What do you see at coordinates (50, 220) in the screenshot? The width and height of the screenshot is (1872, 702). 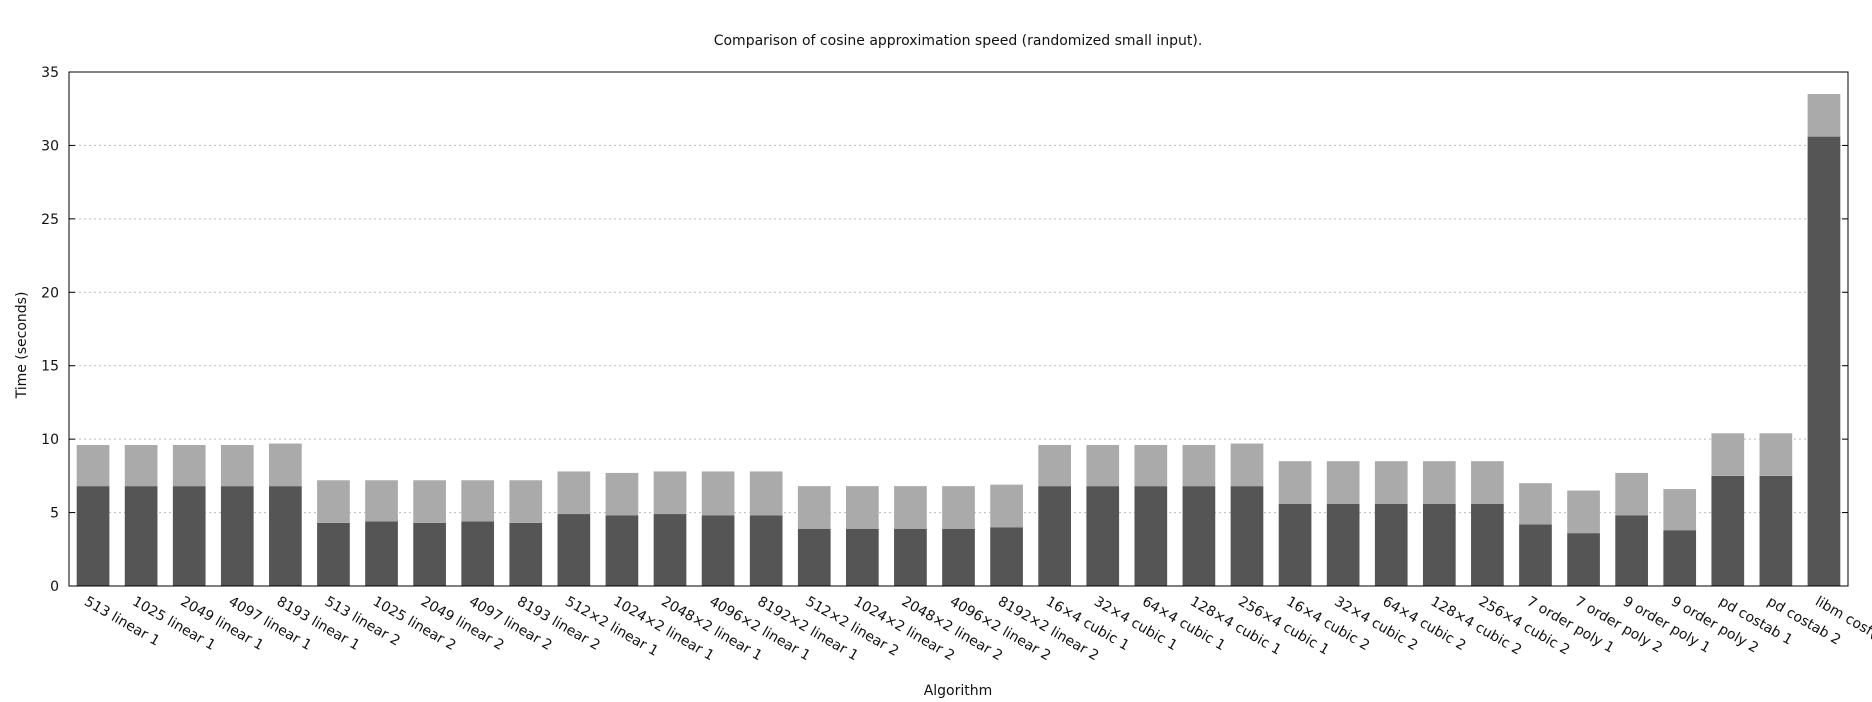 I see `y-tick-label: 25` at bounding box center [50, 220].